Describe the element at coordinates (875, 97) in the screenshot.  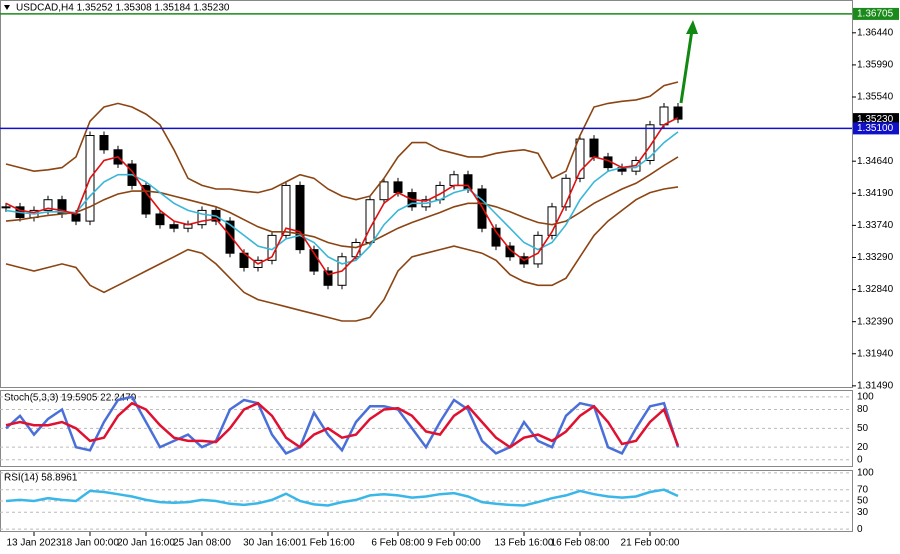
I see `y-tick-label: 1.35540` at that location.